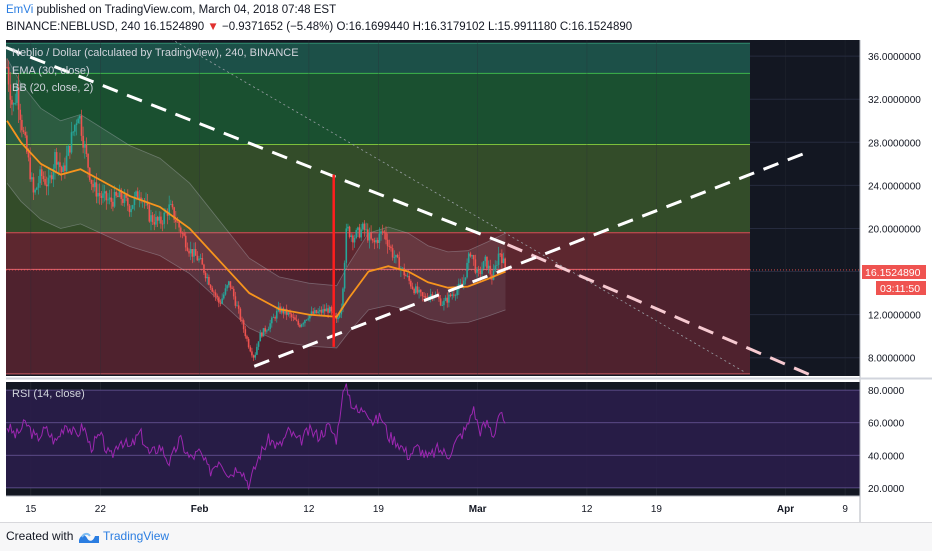 Image resolution: width=932 pixels, height=551 pixels. What do you see at coordinates (51, 71) in the screenshot?
I see `ema-legend: EMA (30, close)` at bounding box center [51, 71].